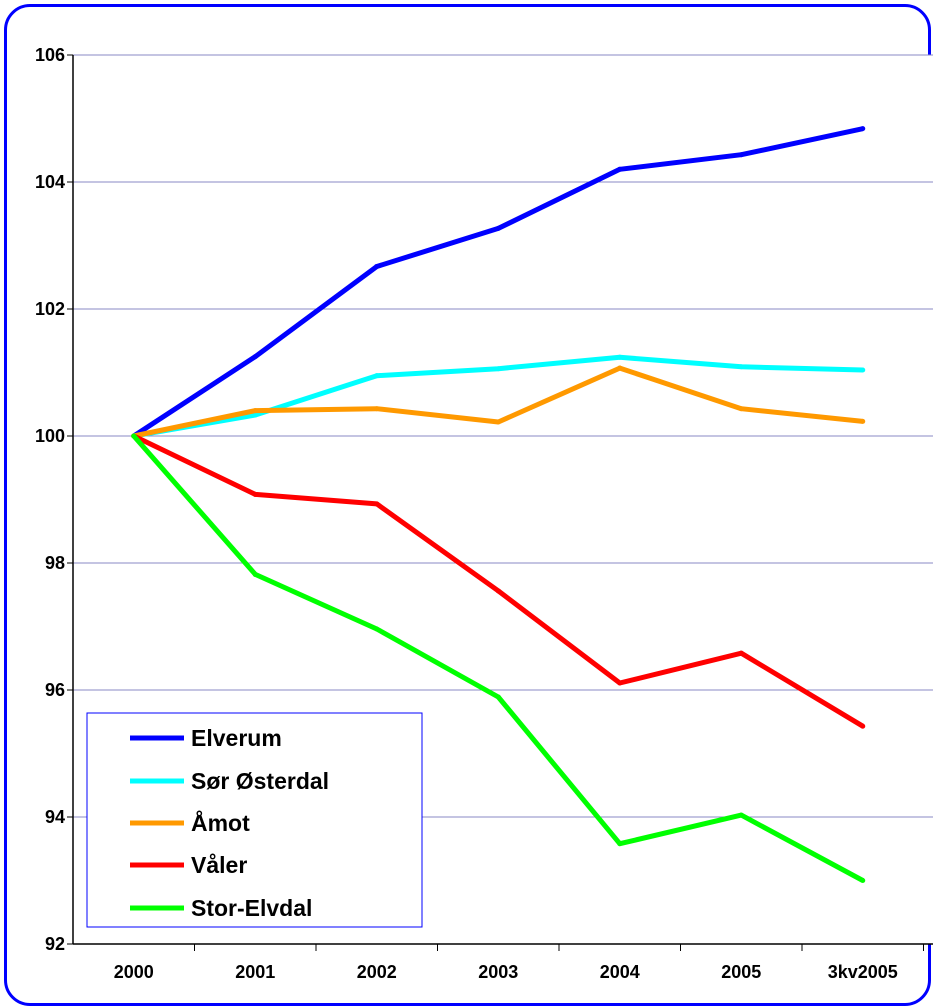 The width and height of the screenshot is (933, 1008). I want to click on x-tick-label: 2003, so click(498, 972).